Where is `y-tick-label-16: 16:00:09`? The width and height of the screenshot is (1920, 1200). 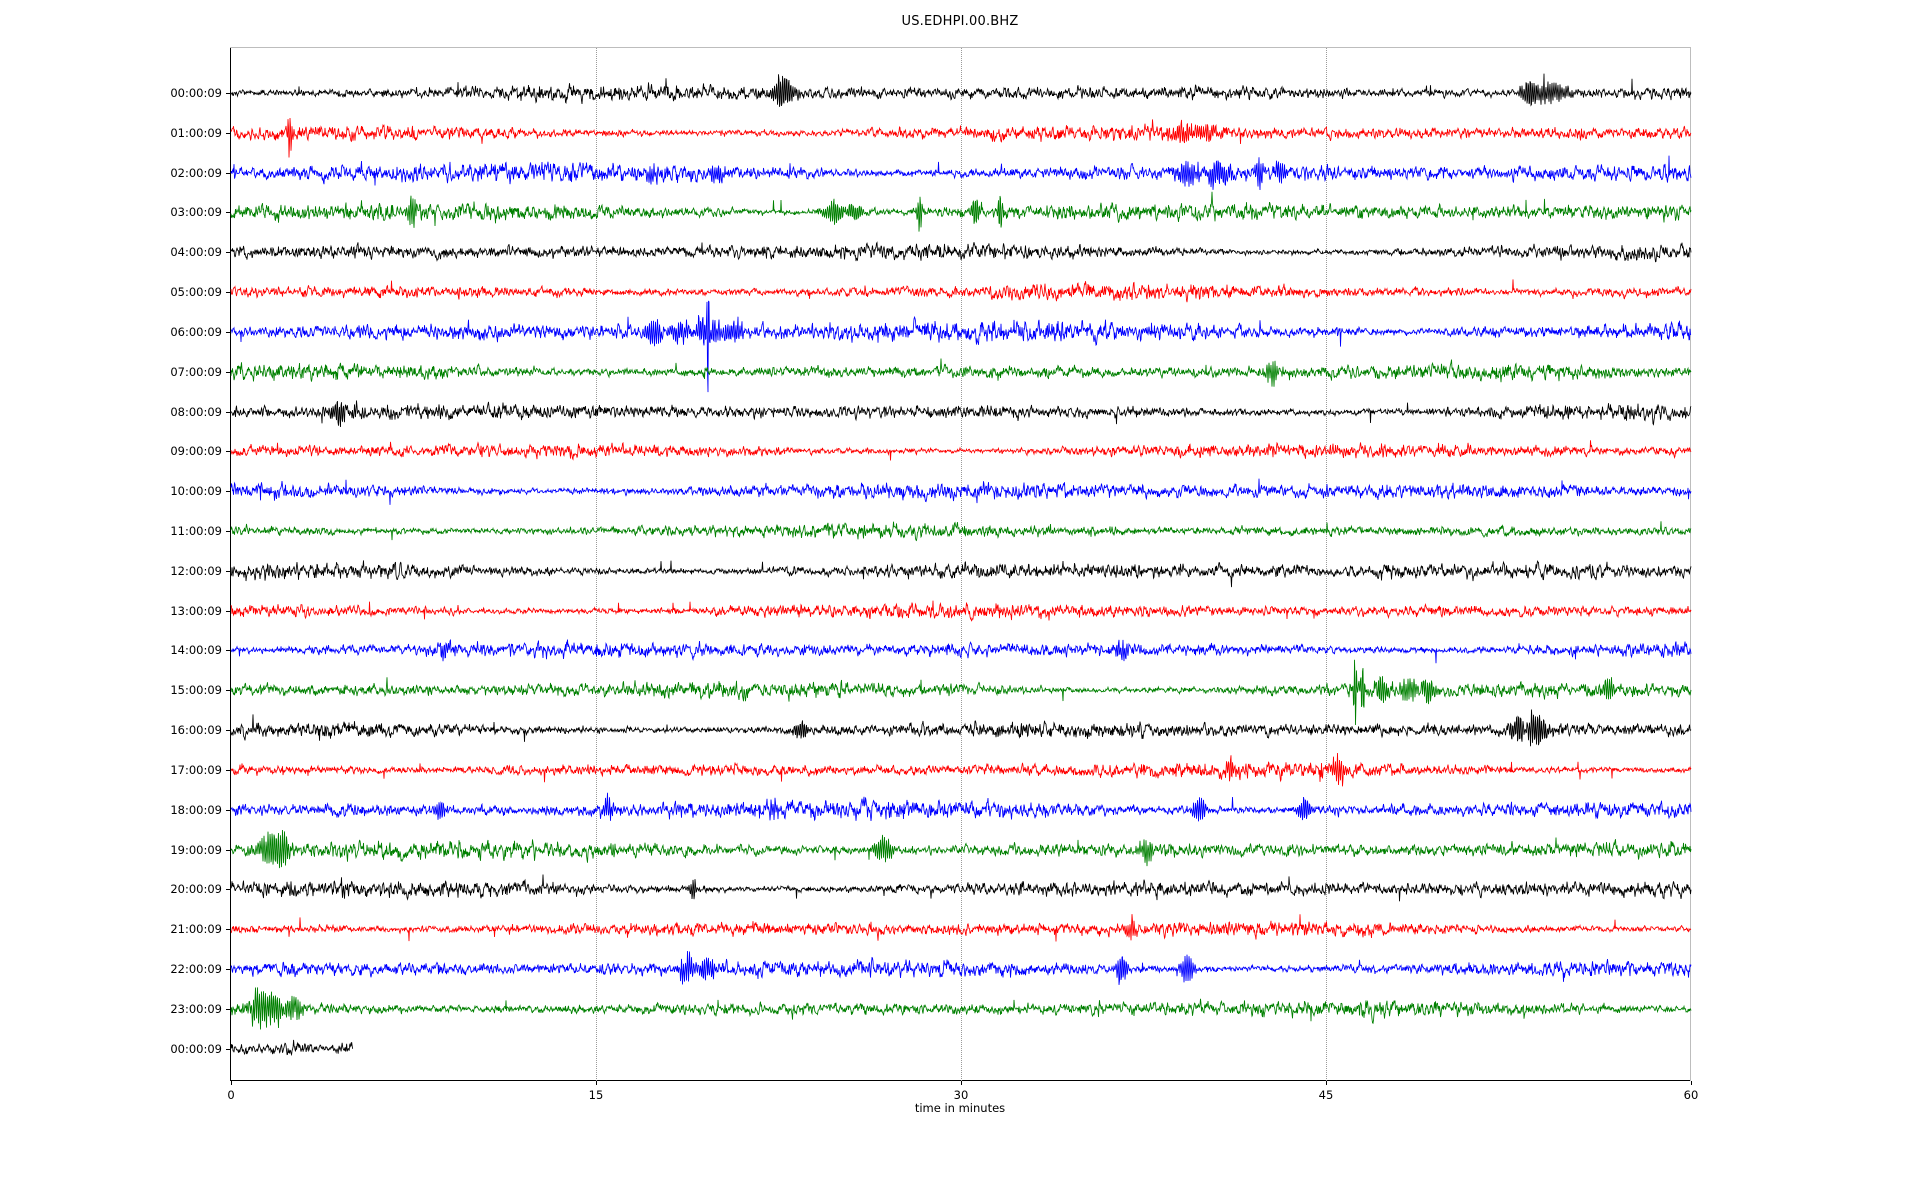
y-tick-label-16: 16:00:09 is located at coordinates (196, 730).